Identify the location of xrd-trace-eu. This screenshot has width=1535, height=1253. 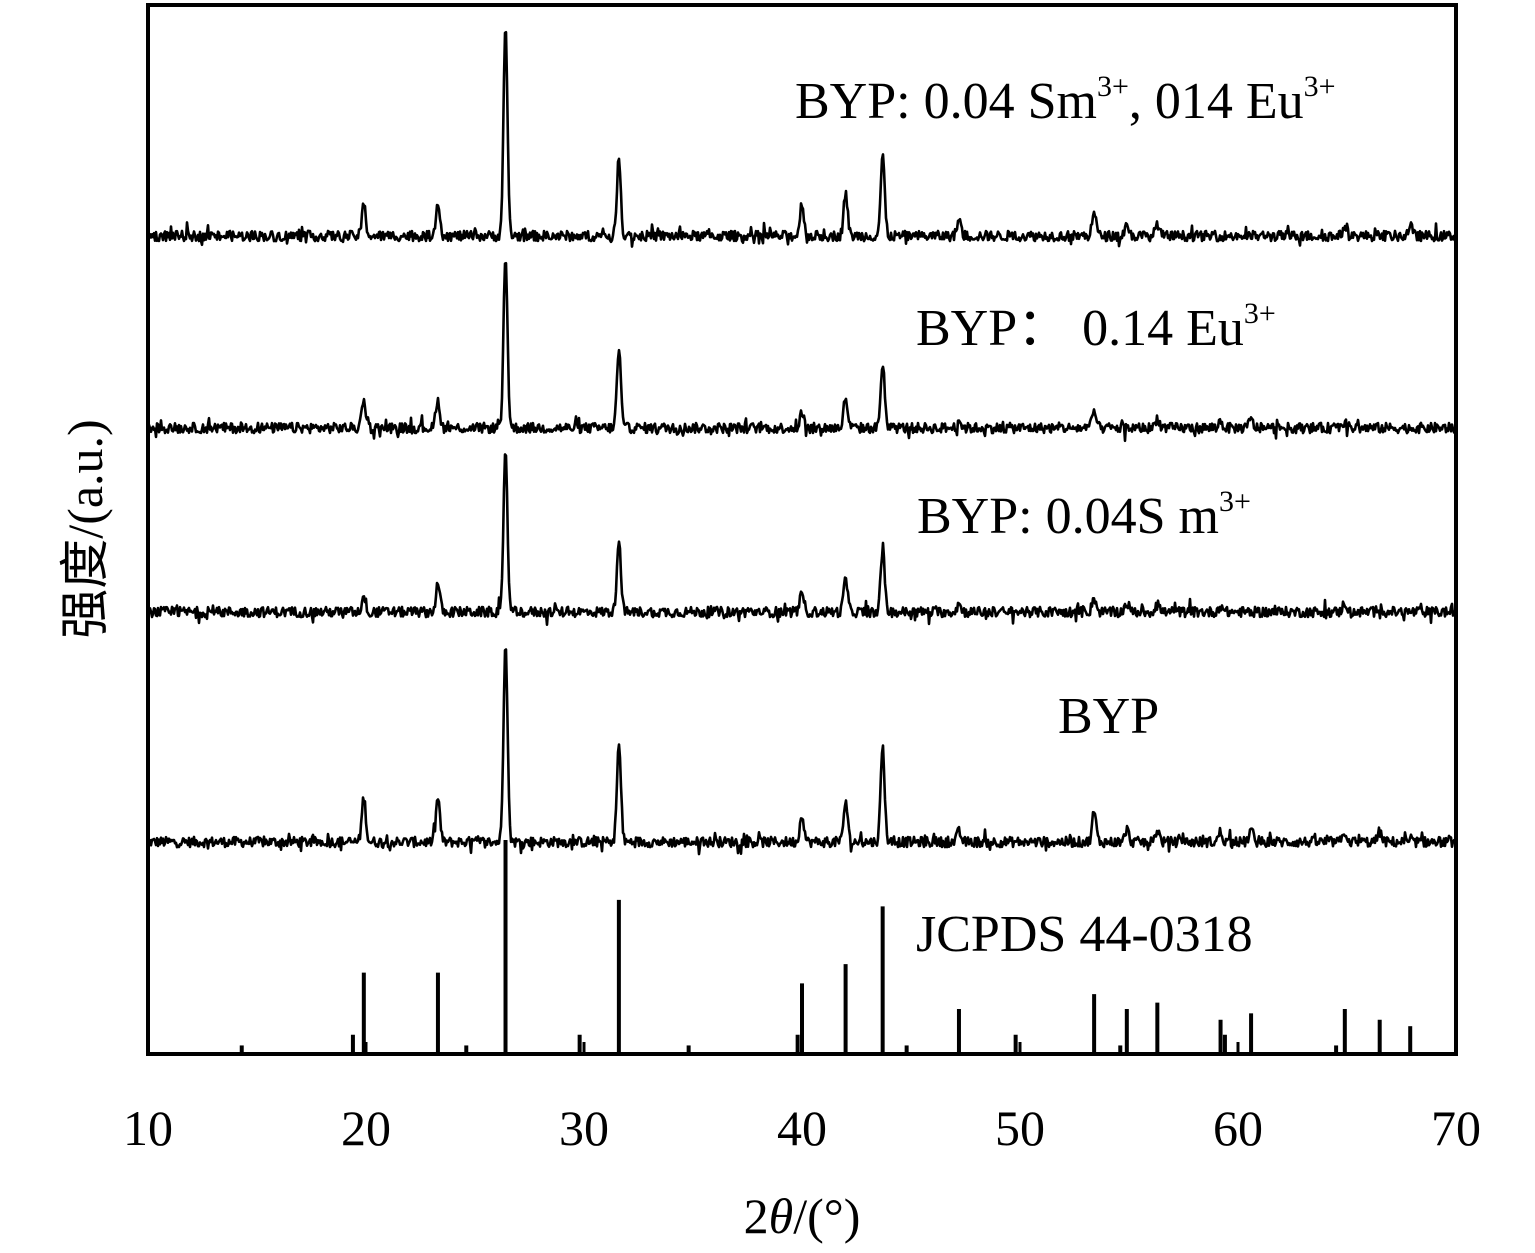
(802, 352).